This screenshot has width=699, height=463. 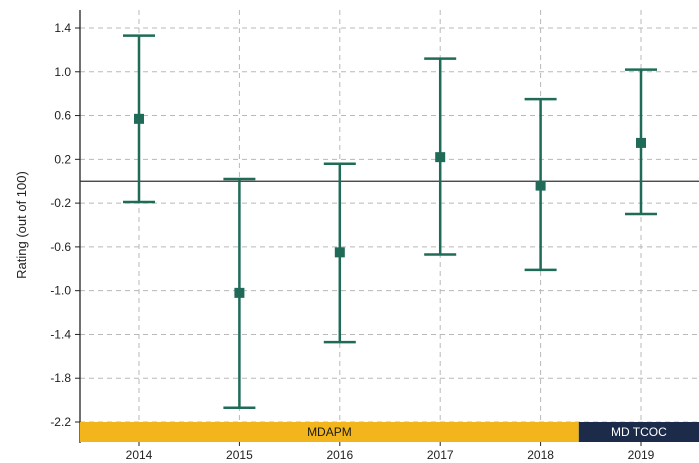 What do you see at coordinates (62, 28) in the screenshot?
I see `y-tick-label: 1.4` at bounding box center [62, 28].